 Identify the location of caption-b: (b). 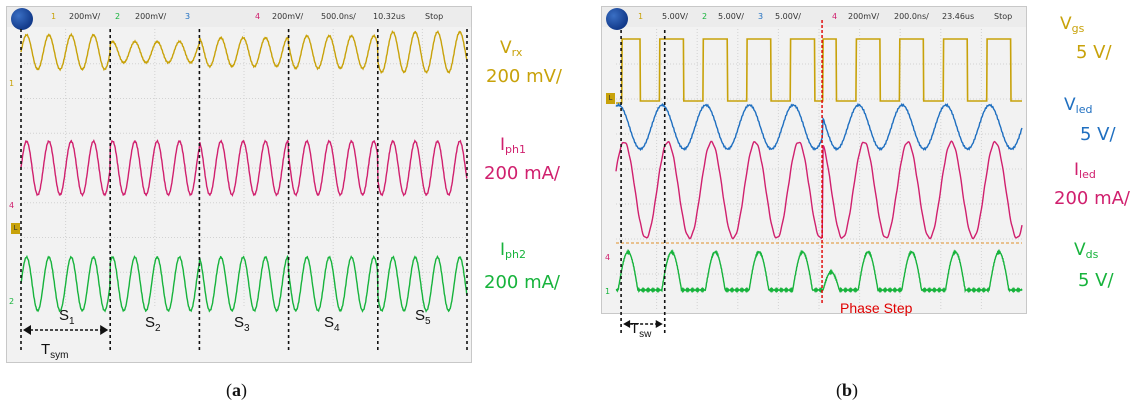
(847, 390).